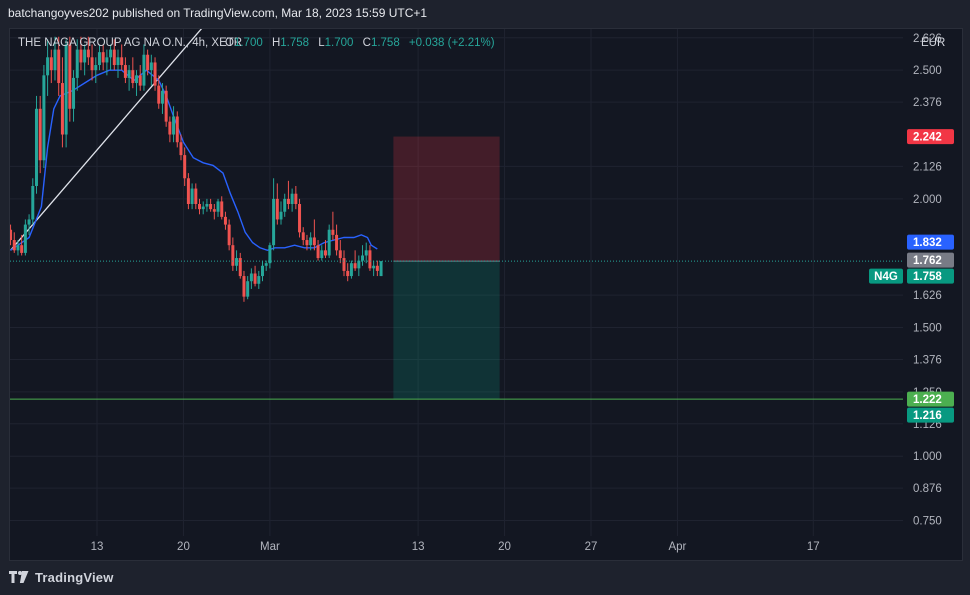  I want to click on symbol-tag-bg, so click(886, 276).